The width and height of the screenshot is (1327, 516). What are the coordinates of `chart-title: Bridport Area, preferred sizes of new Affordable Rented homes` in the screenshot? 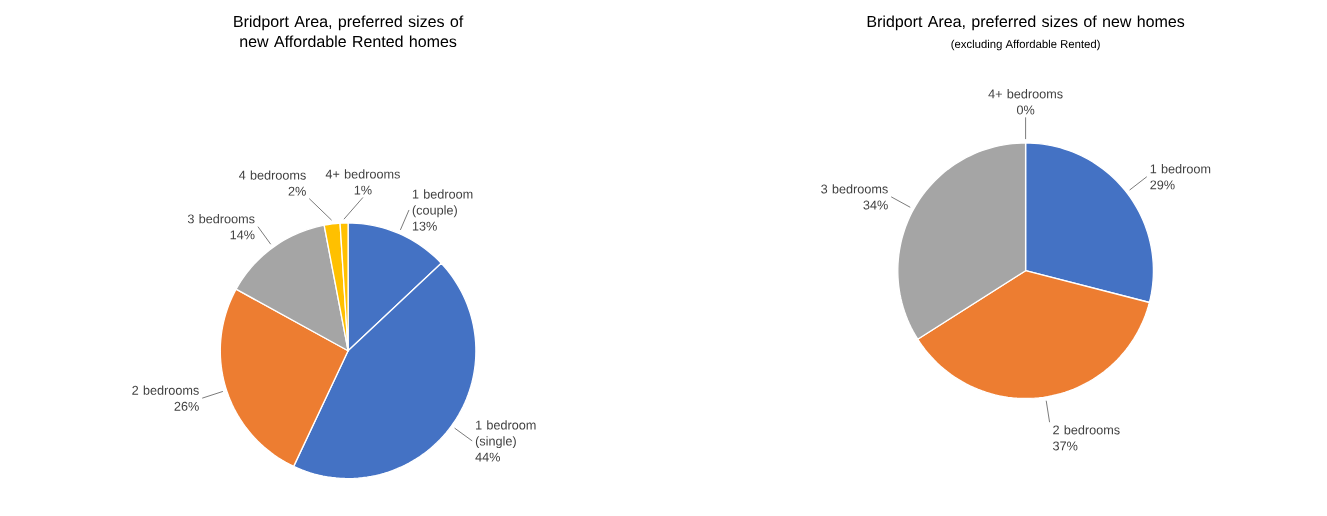 It's located at (349, 31).